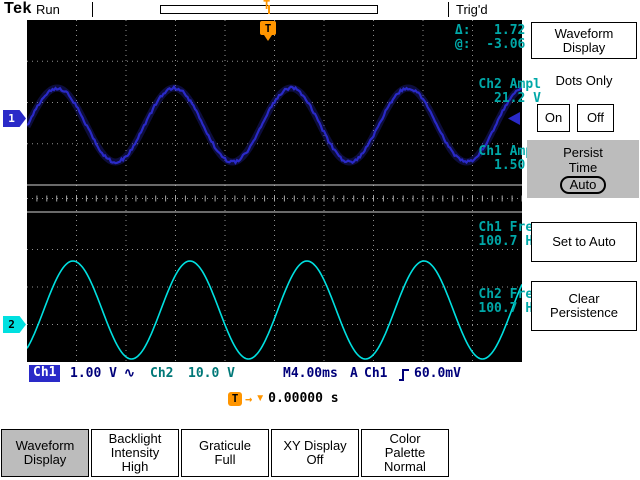 The image size is (640, 480). What do you see at coordinates (473, 92) in the screenshot?
I see `measurement-ch2-ampl: Ch2 Ampl 21.2 V` at bounding box center [473, 92].